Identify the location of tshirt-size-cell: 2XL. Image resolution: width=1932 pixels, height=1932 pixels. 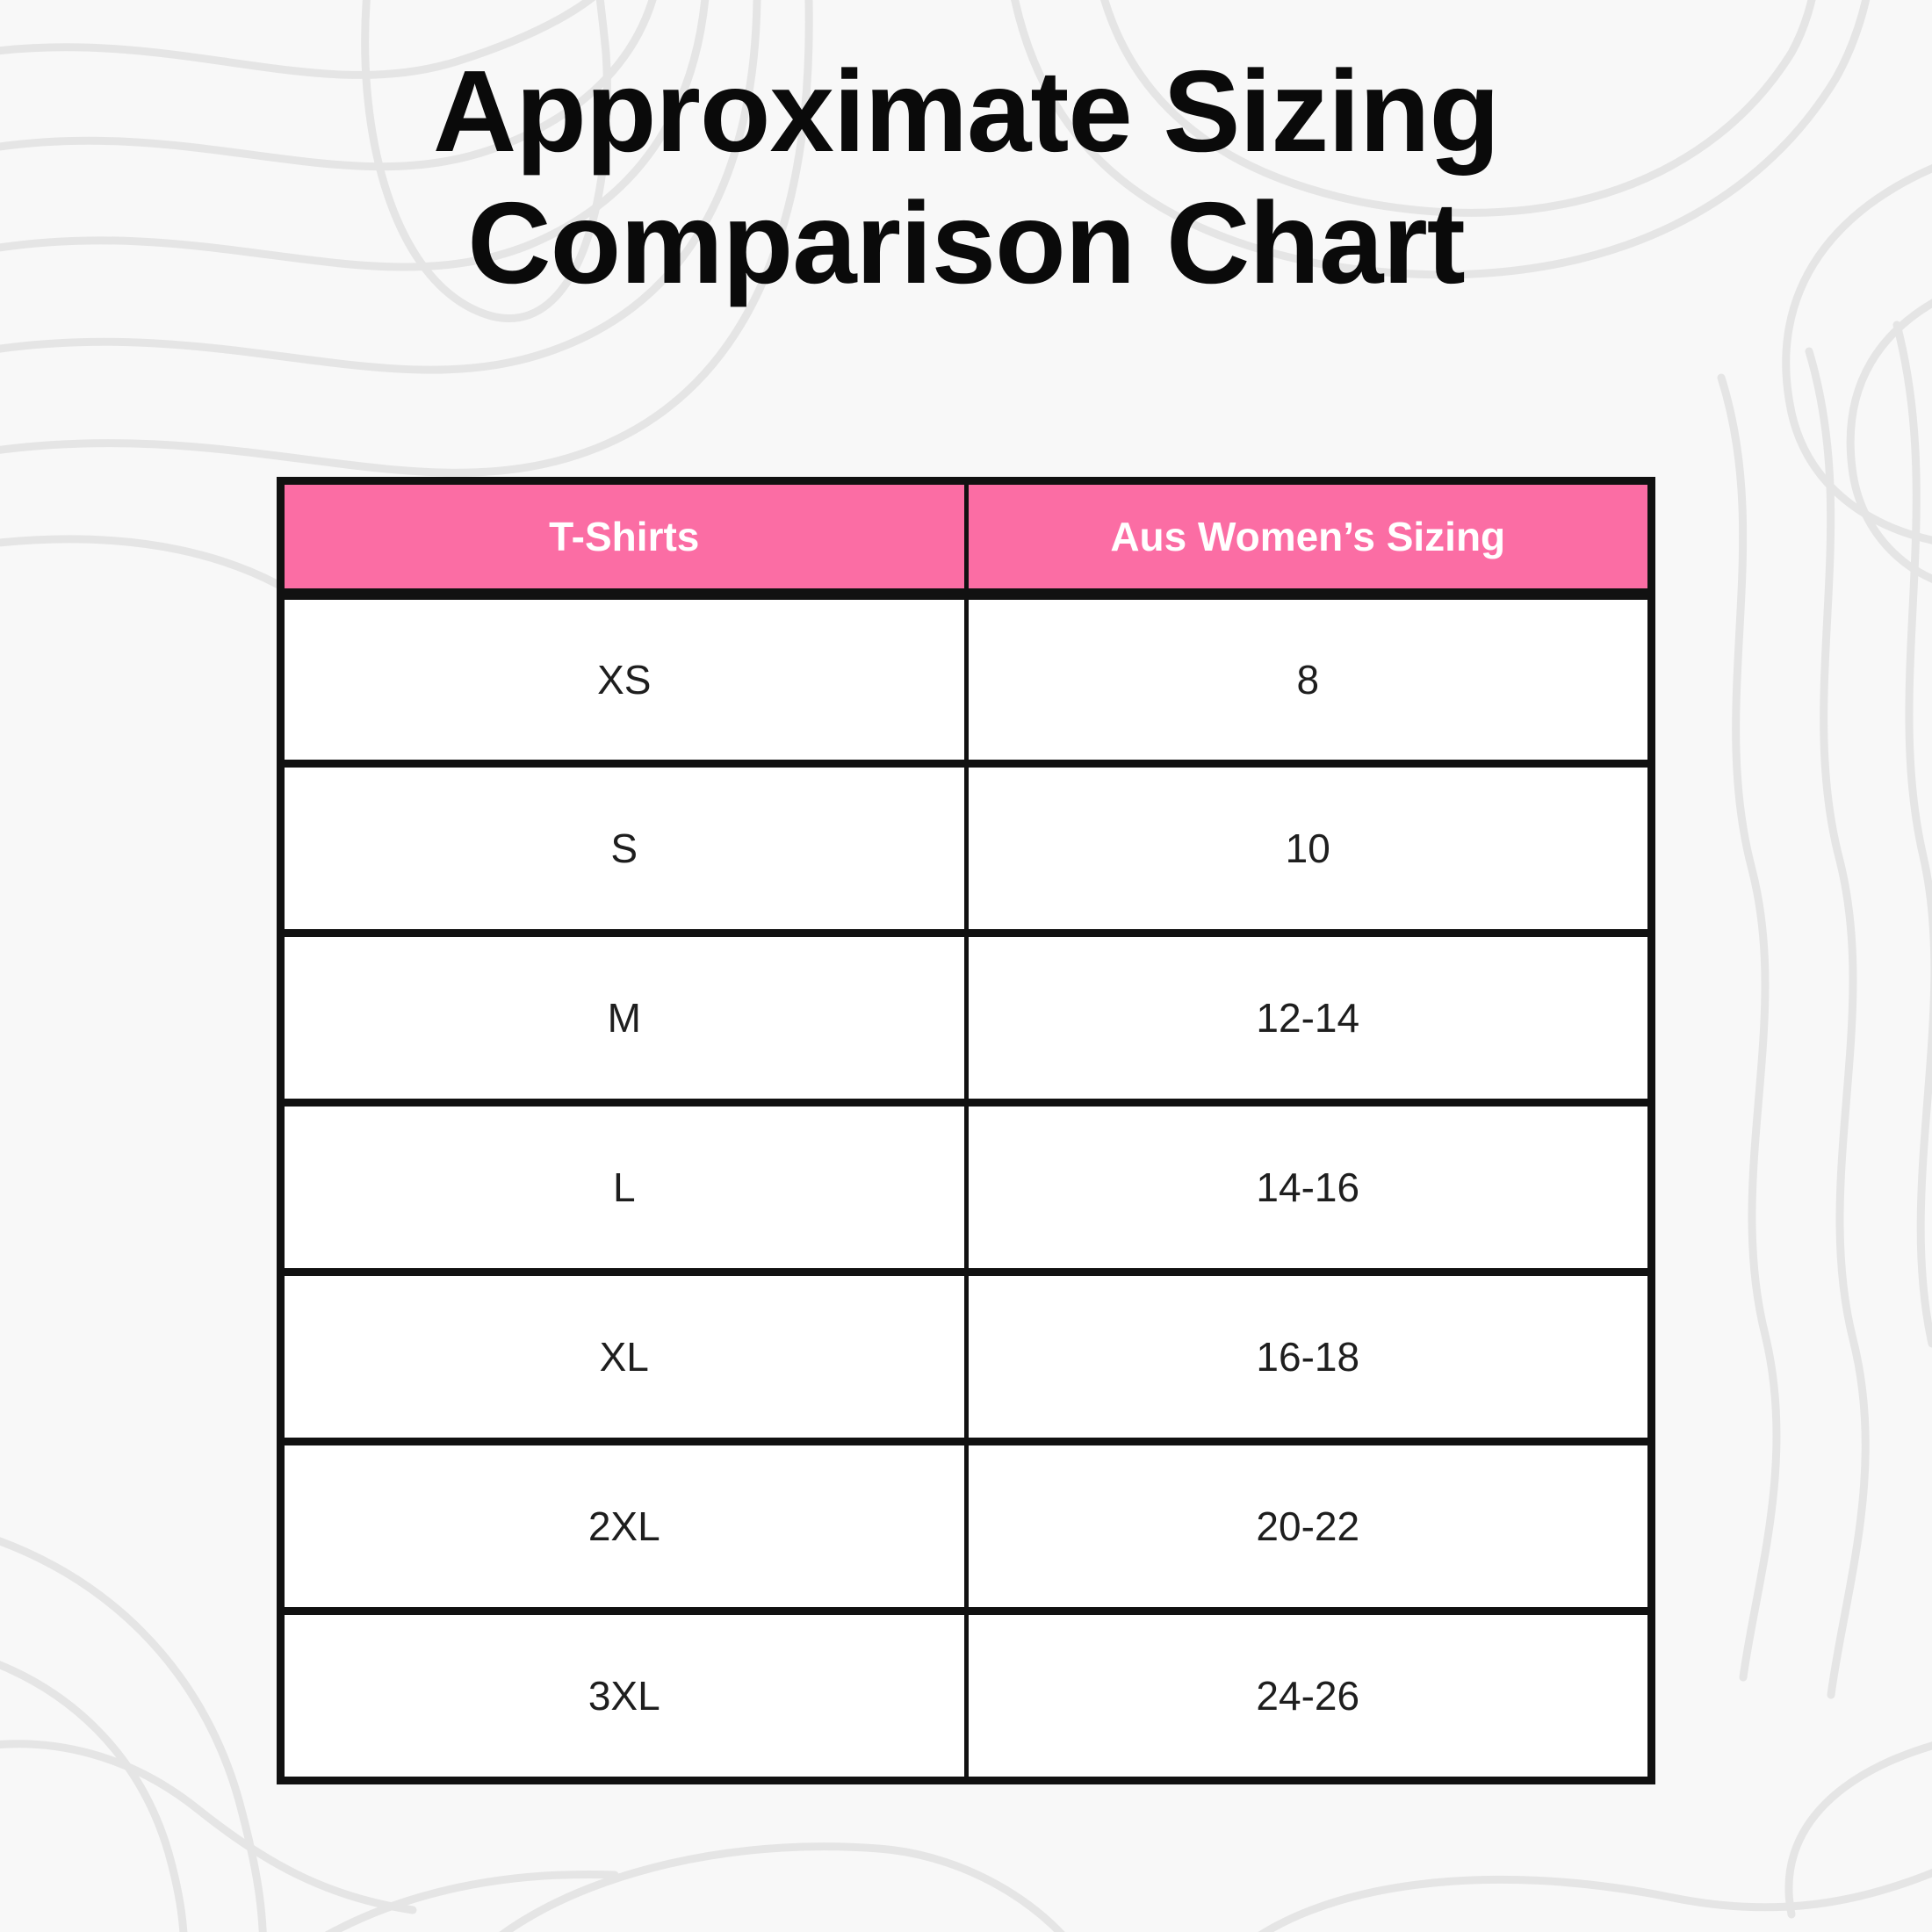
(623, 1524).